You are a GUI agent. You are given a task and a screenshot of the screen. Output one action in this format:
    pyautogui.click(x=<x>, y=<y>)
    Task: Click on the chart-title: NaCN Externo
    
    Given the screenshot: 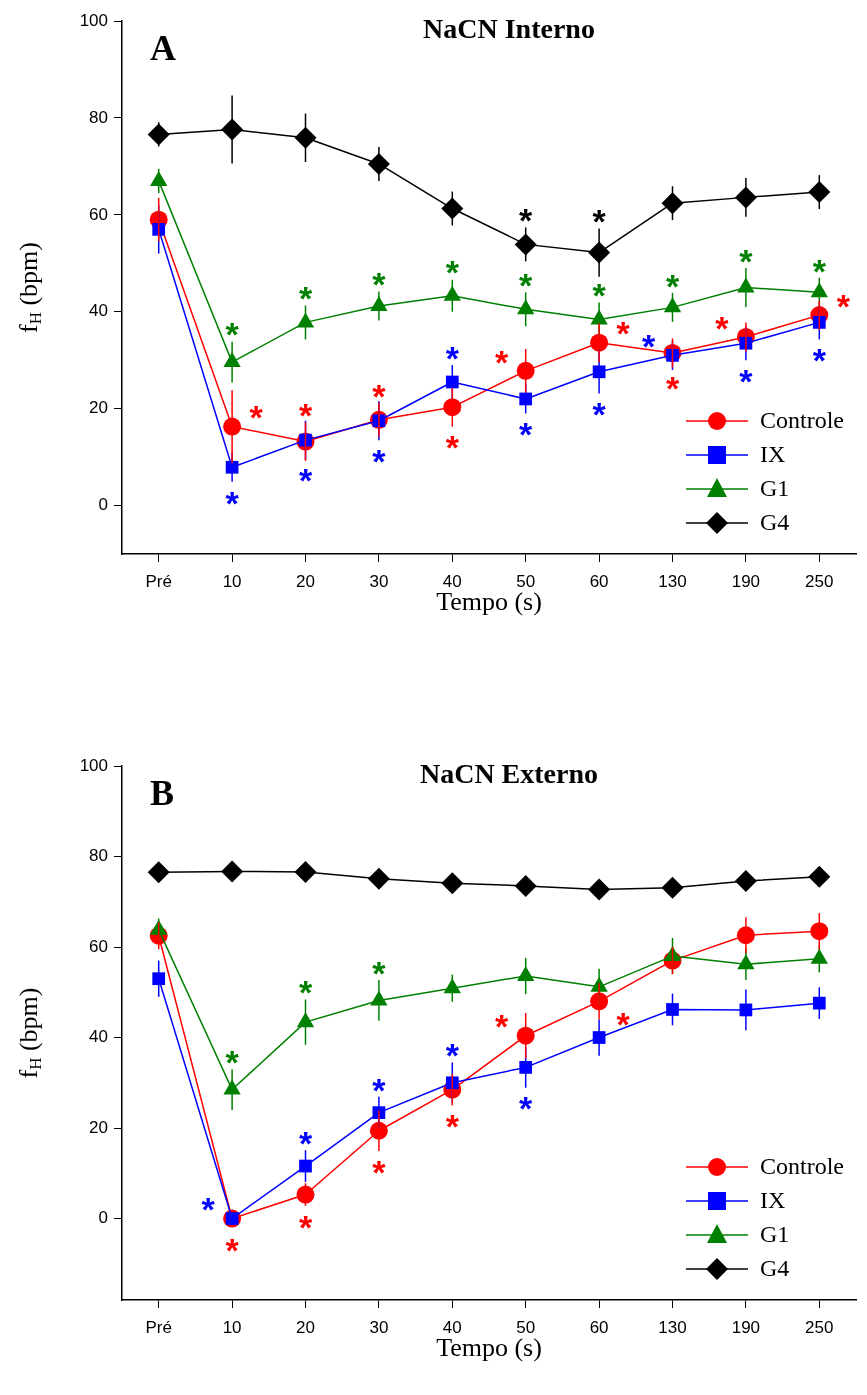 What is the action you would take?
    pyautogui.click(x=509, y=774)
    